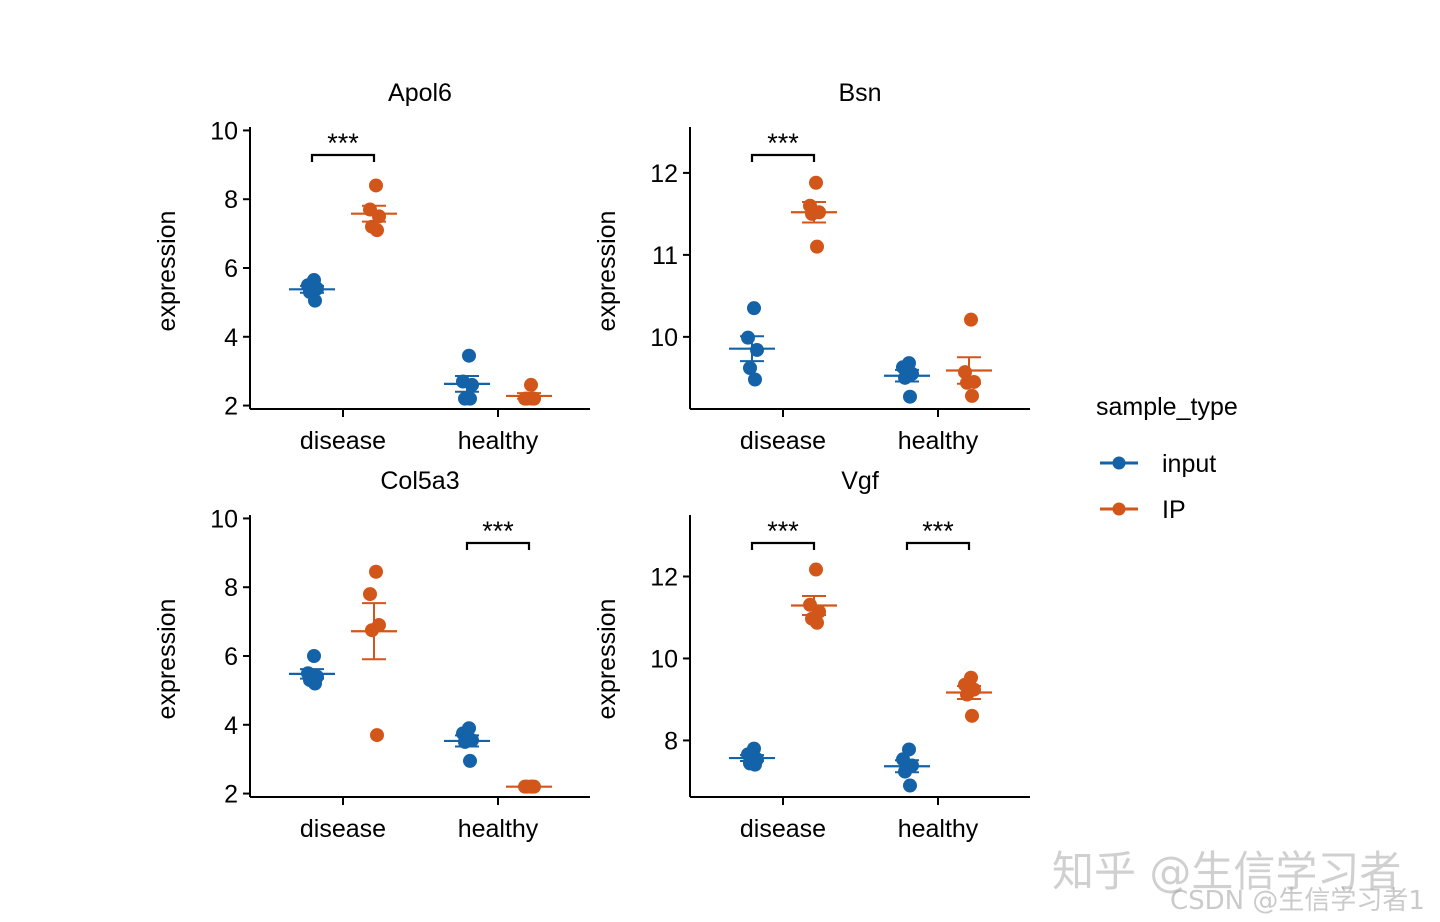 The width and height of the screenshot is (1440, 922). I want to click on y-tick-label: 11, so click(665, 256).